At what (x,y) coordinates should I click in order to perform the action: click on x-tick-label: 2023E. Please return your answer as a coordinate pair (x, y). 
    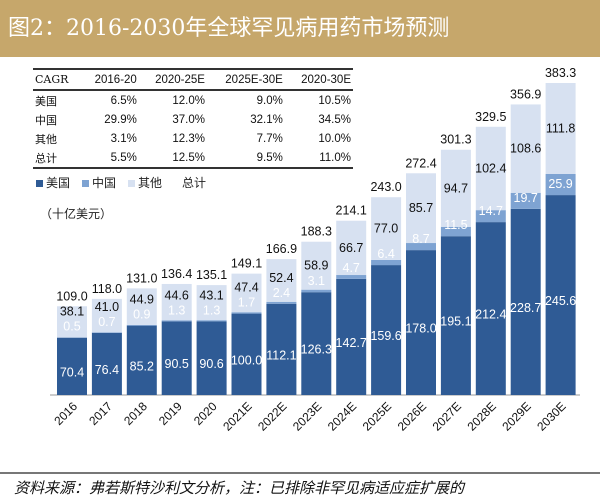
    Looking at the image, I should click on (307, 416).